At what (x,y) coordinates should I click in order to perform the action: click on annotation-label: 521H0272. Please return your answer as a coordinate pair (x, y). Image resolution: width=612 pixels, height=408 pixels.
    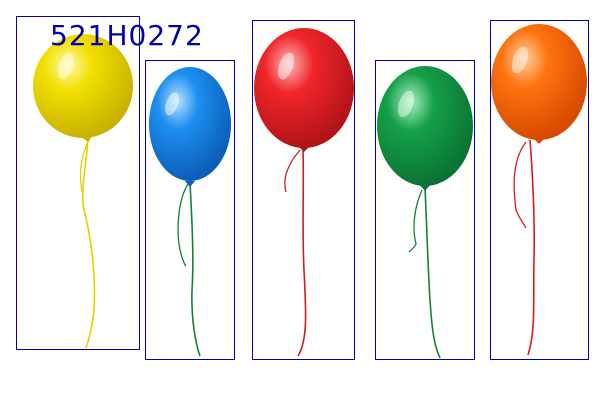
    Looking at the image, I should click on (127, 35).